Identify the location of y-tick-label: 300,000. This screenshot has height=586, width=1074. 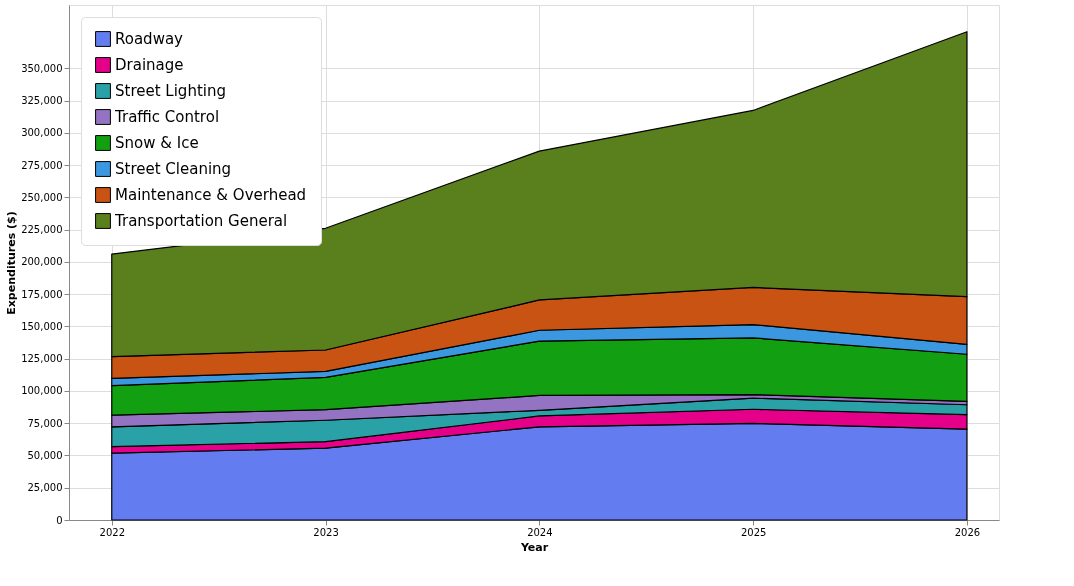
(42, 133).